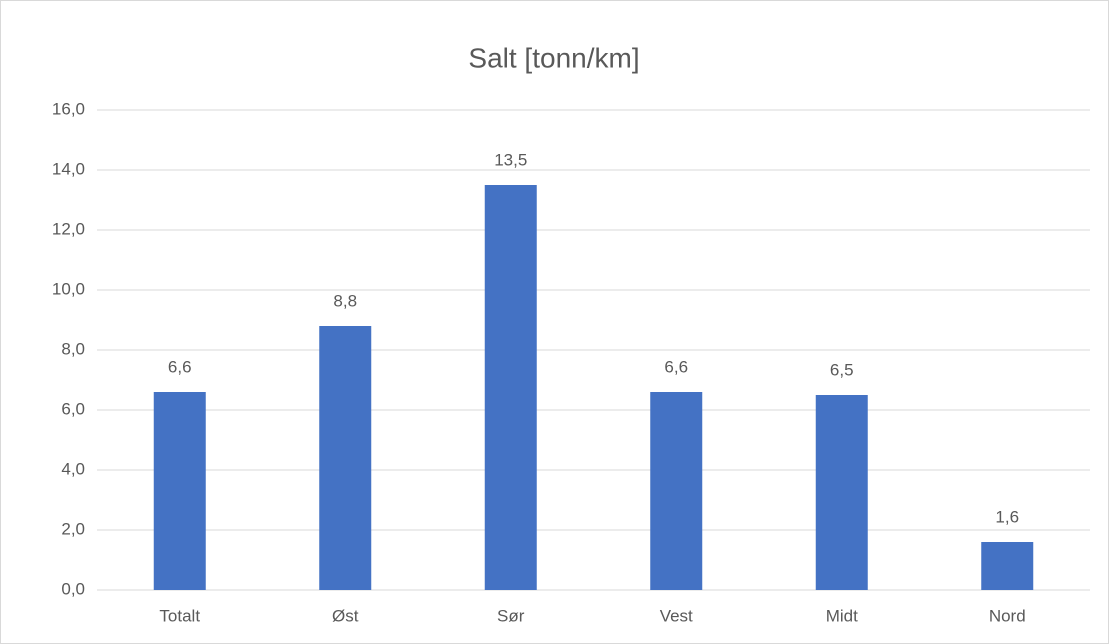 This screenshot has width=1109, height=644. I want to click on y-tick-label: 2,0, so click(73, 528).